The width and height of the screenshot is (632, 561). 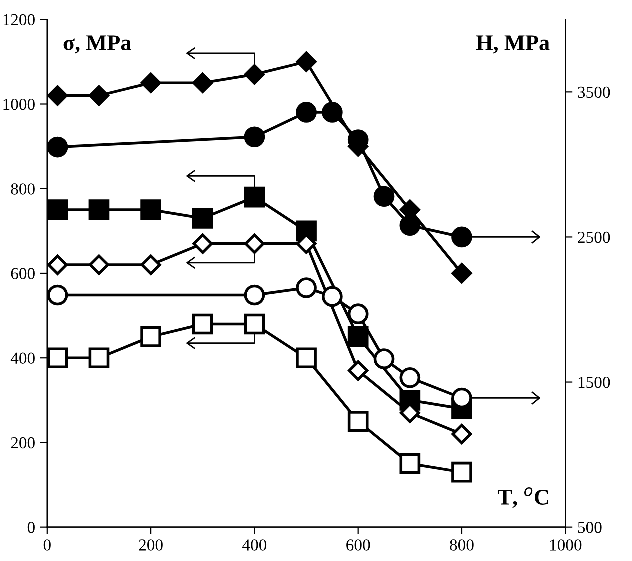 What do you see at coordinates (594, 238) in the screenshot?
I see `y2-tick-label: 2500` at bounding box center [594, 238].